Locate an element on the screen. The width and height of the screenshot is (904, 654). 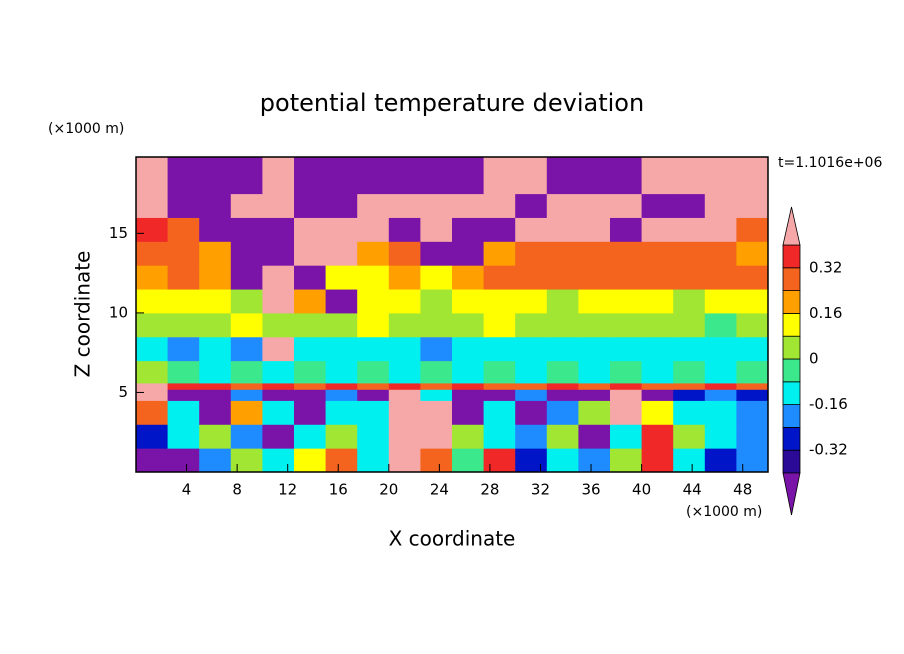
x-axis-title: X coordinate is located at coordinates (452, 539).